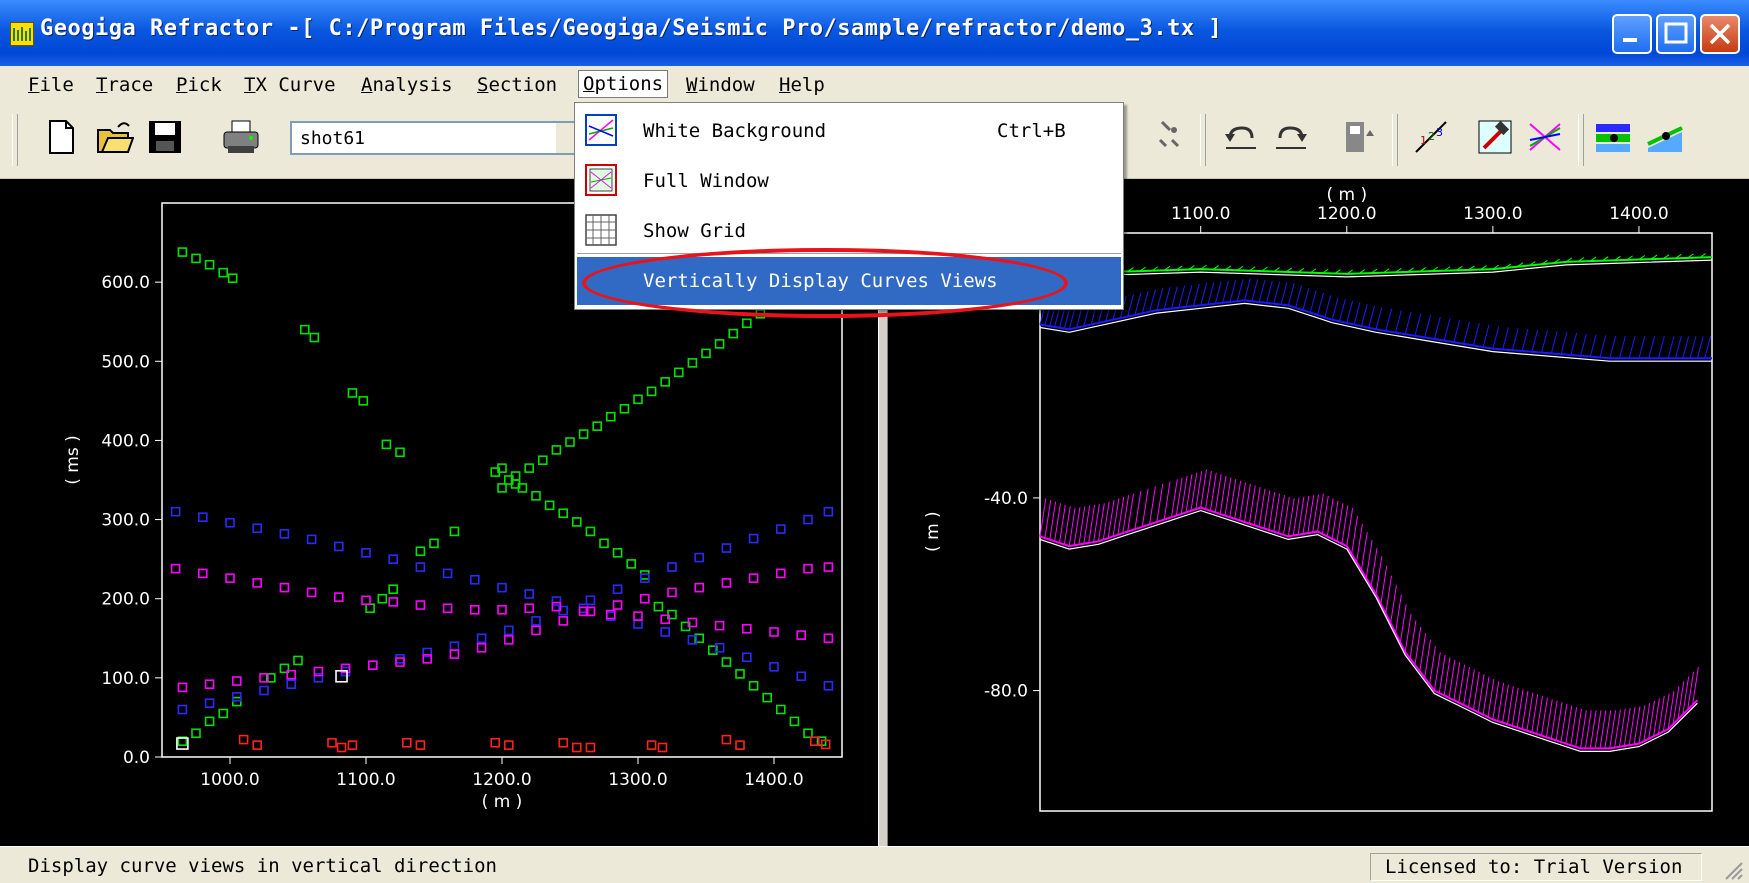 The width and height of the screenshot is (1749, 883). What do you see at coordinates (1665, 137) in the screenshot?
I see `layer-edit-icon` at bounding box center [1665, 137].